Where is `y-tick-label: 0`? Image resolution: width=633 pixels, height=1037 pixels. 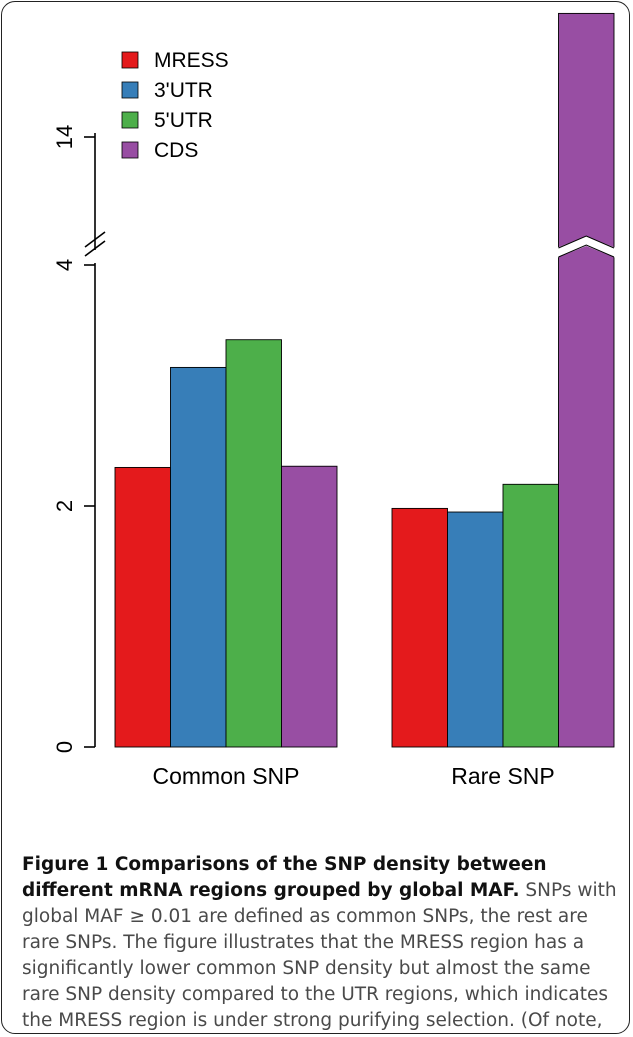
y-tick-label: 0 is located at coordinates (64, 747).